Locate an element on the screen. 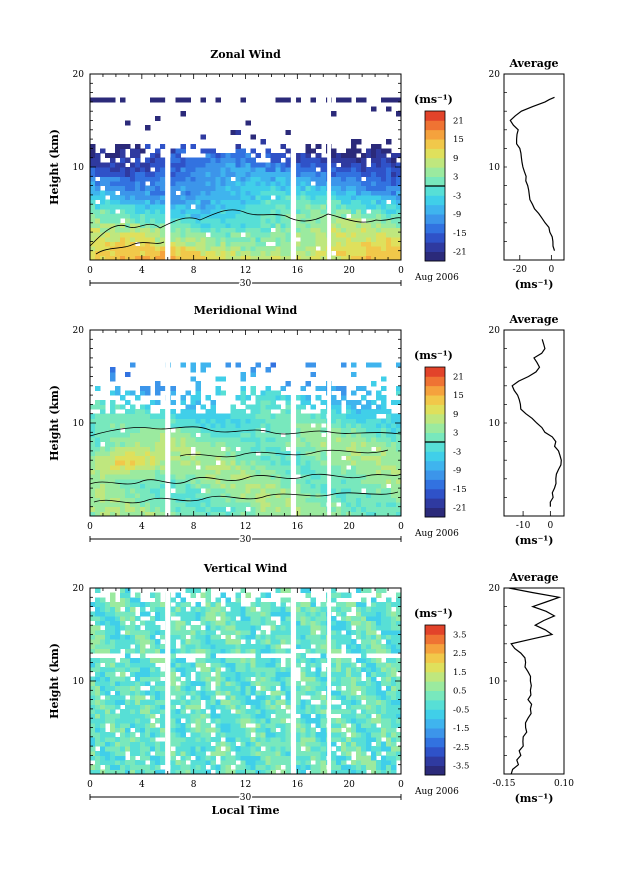 The width and height of the screenshot is (623, 873). panel-title: Vertical Wind is located at coordinates (245, 568).